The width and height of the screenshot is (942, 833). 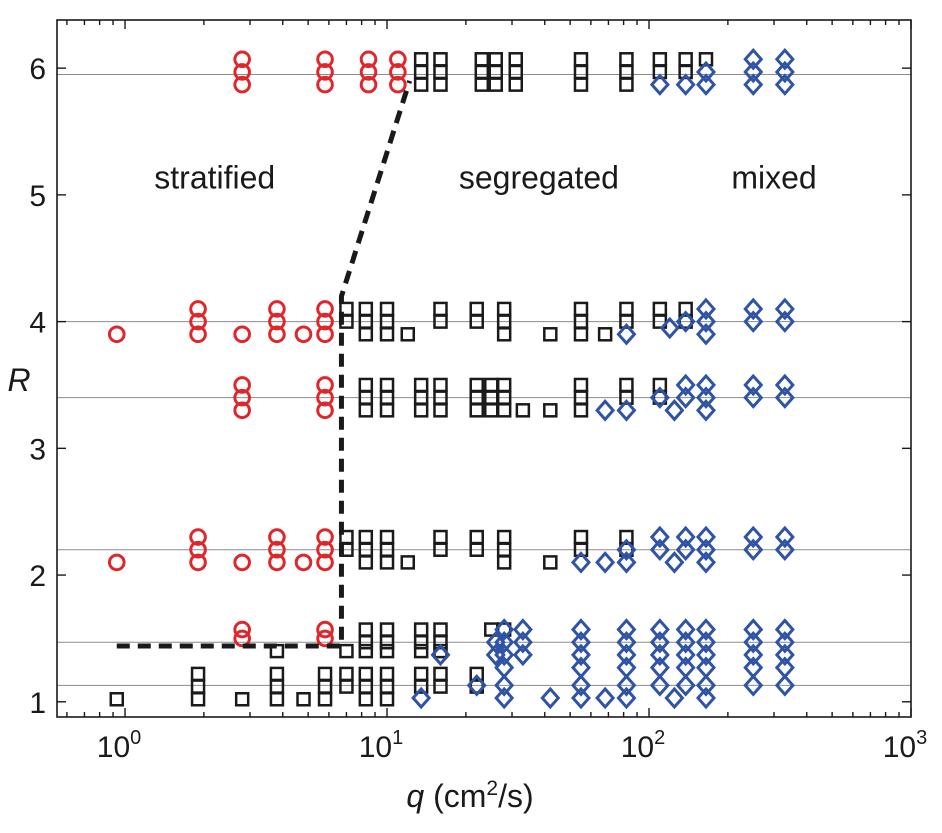 I want to click on region-label-stratified: stratified, so click(x=214, y=178).